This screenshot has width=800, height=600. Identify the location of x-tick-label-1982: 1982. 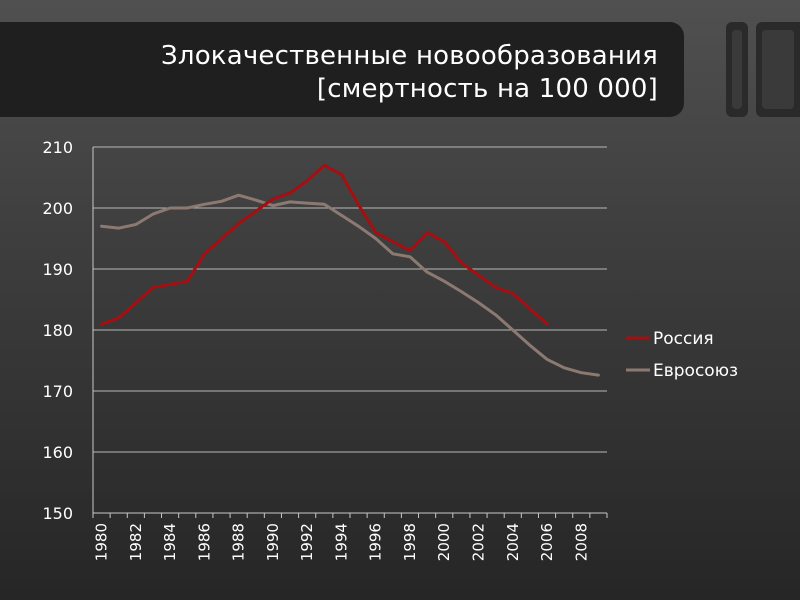
(136, 542).